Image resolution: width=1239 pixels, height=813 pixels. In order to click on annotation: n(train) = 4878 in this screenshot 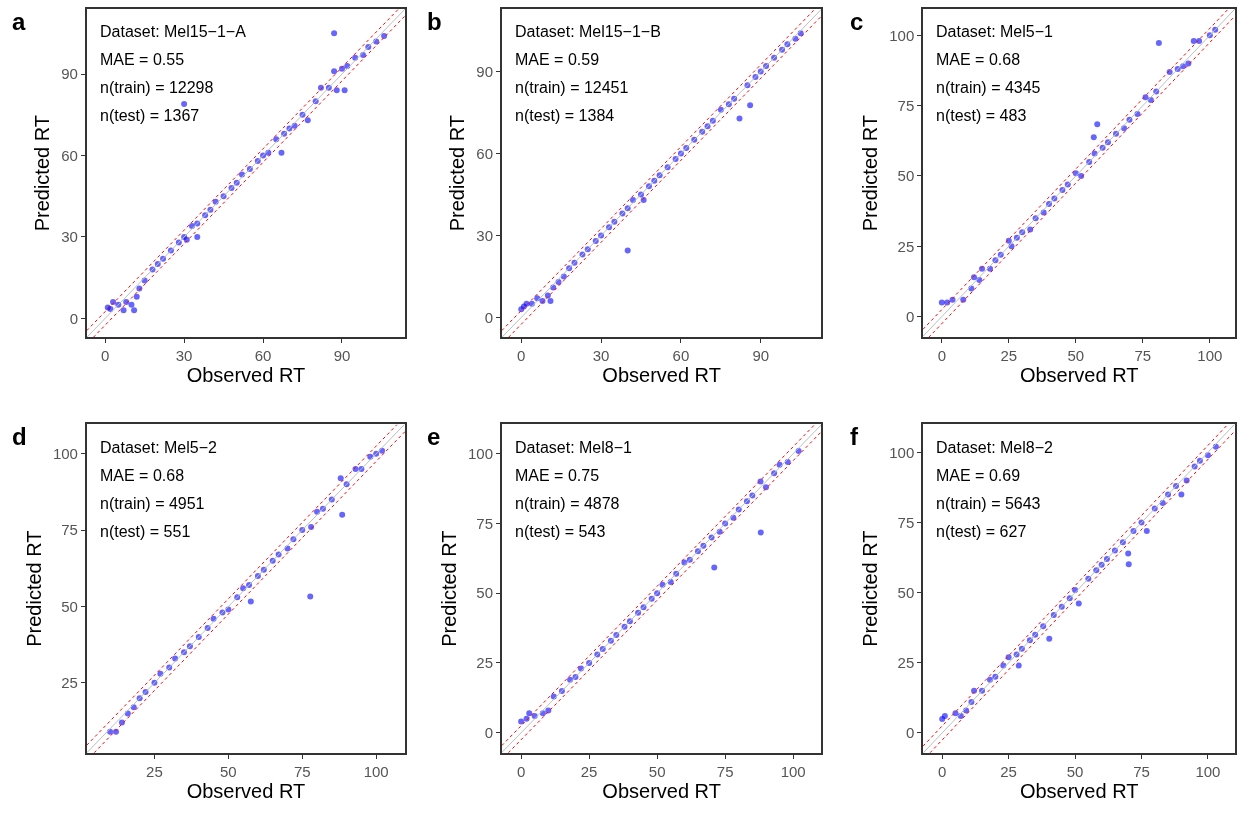, I will do `click(567, 503)`.